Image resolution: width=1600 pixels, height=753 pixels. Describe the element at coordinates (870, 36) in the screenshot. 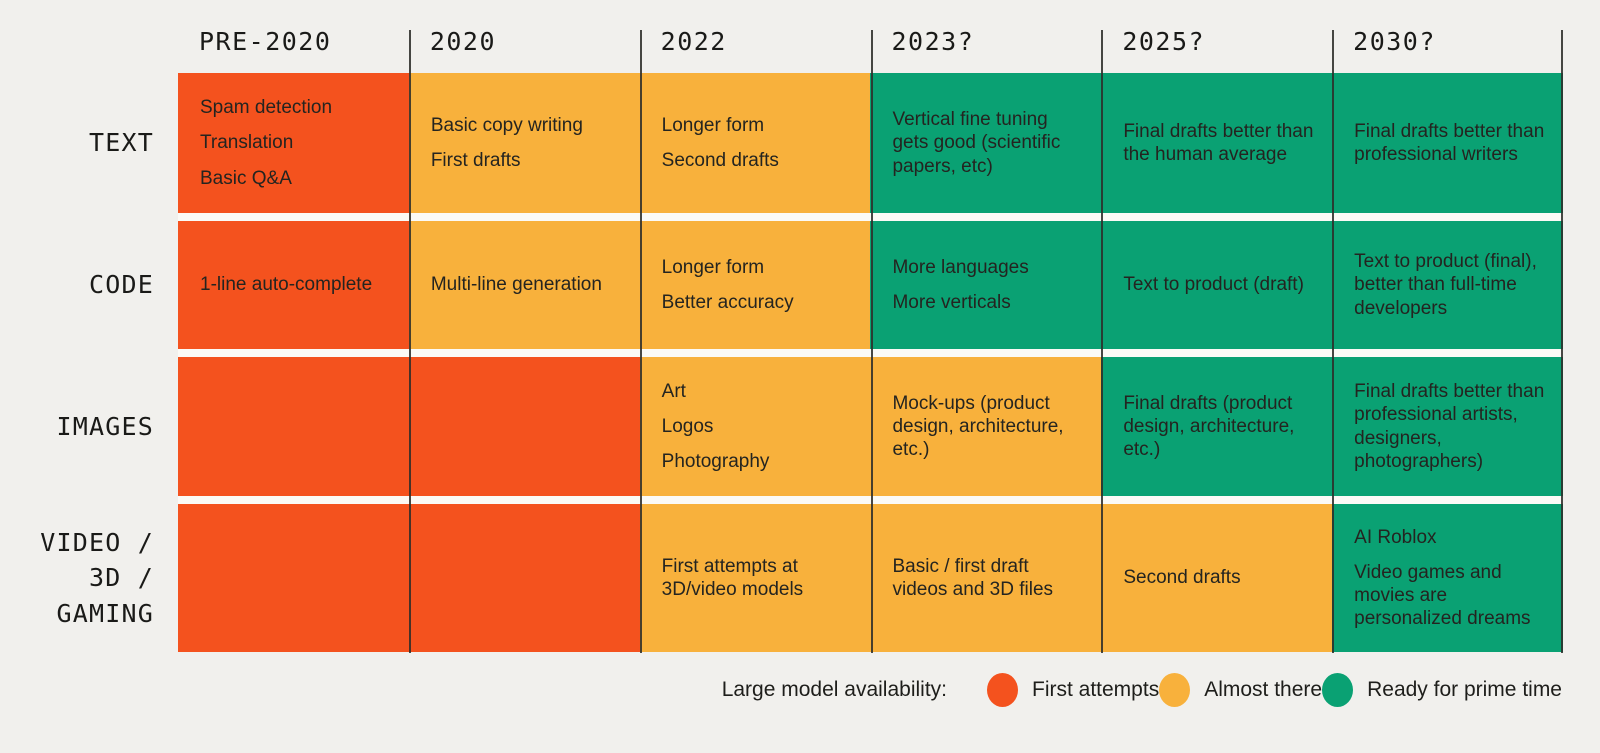

I see `column-headers: PRE-2020 2020 2022 2023? 2025? 2030?` at that location.